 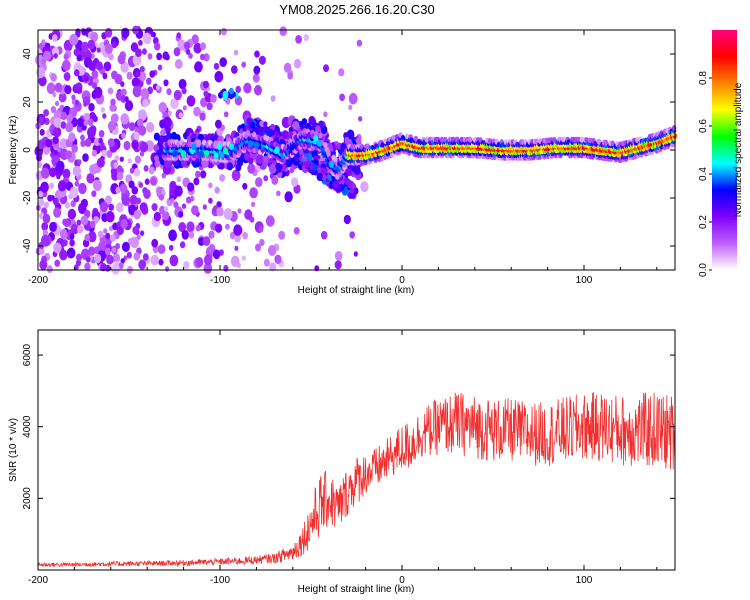 I want to click on y-tick-label: 2000, so click(x=27, y=498).